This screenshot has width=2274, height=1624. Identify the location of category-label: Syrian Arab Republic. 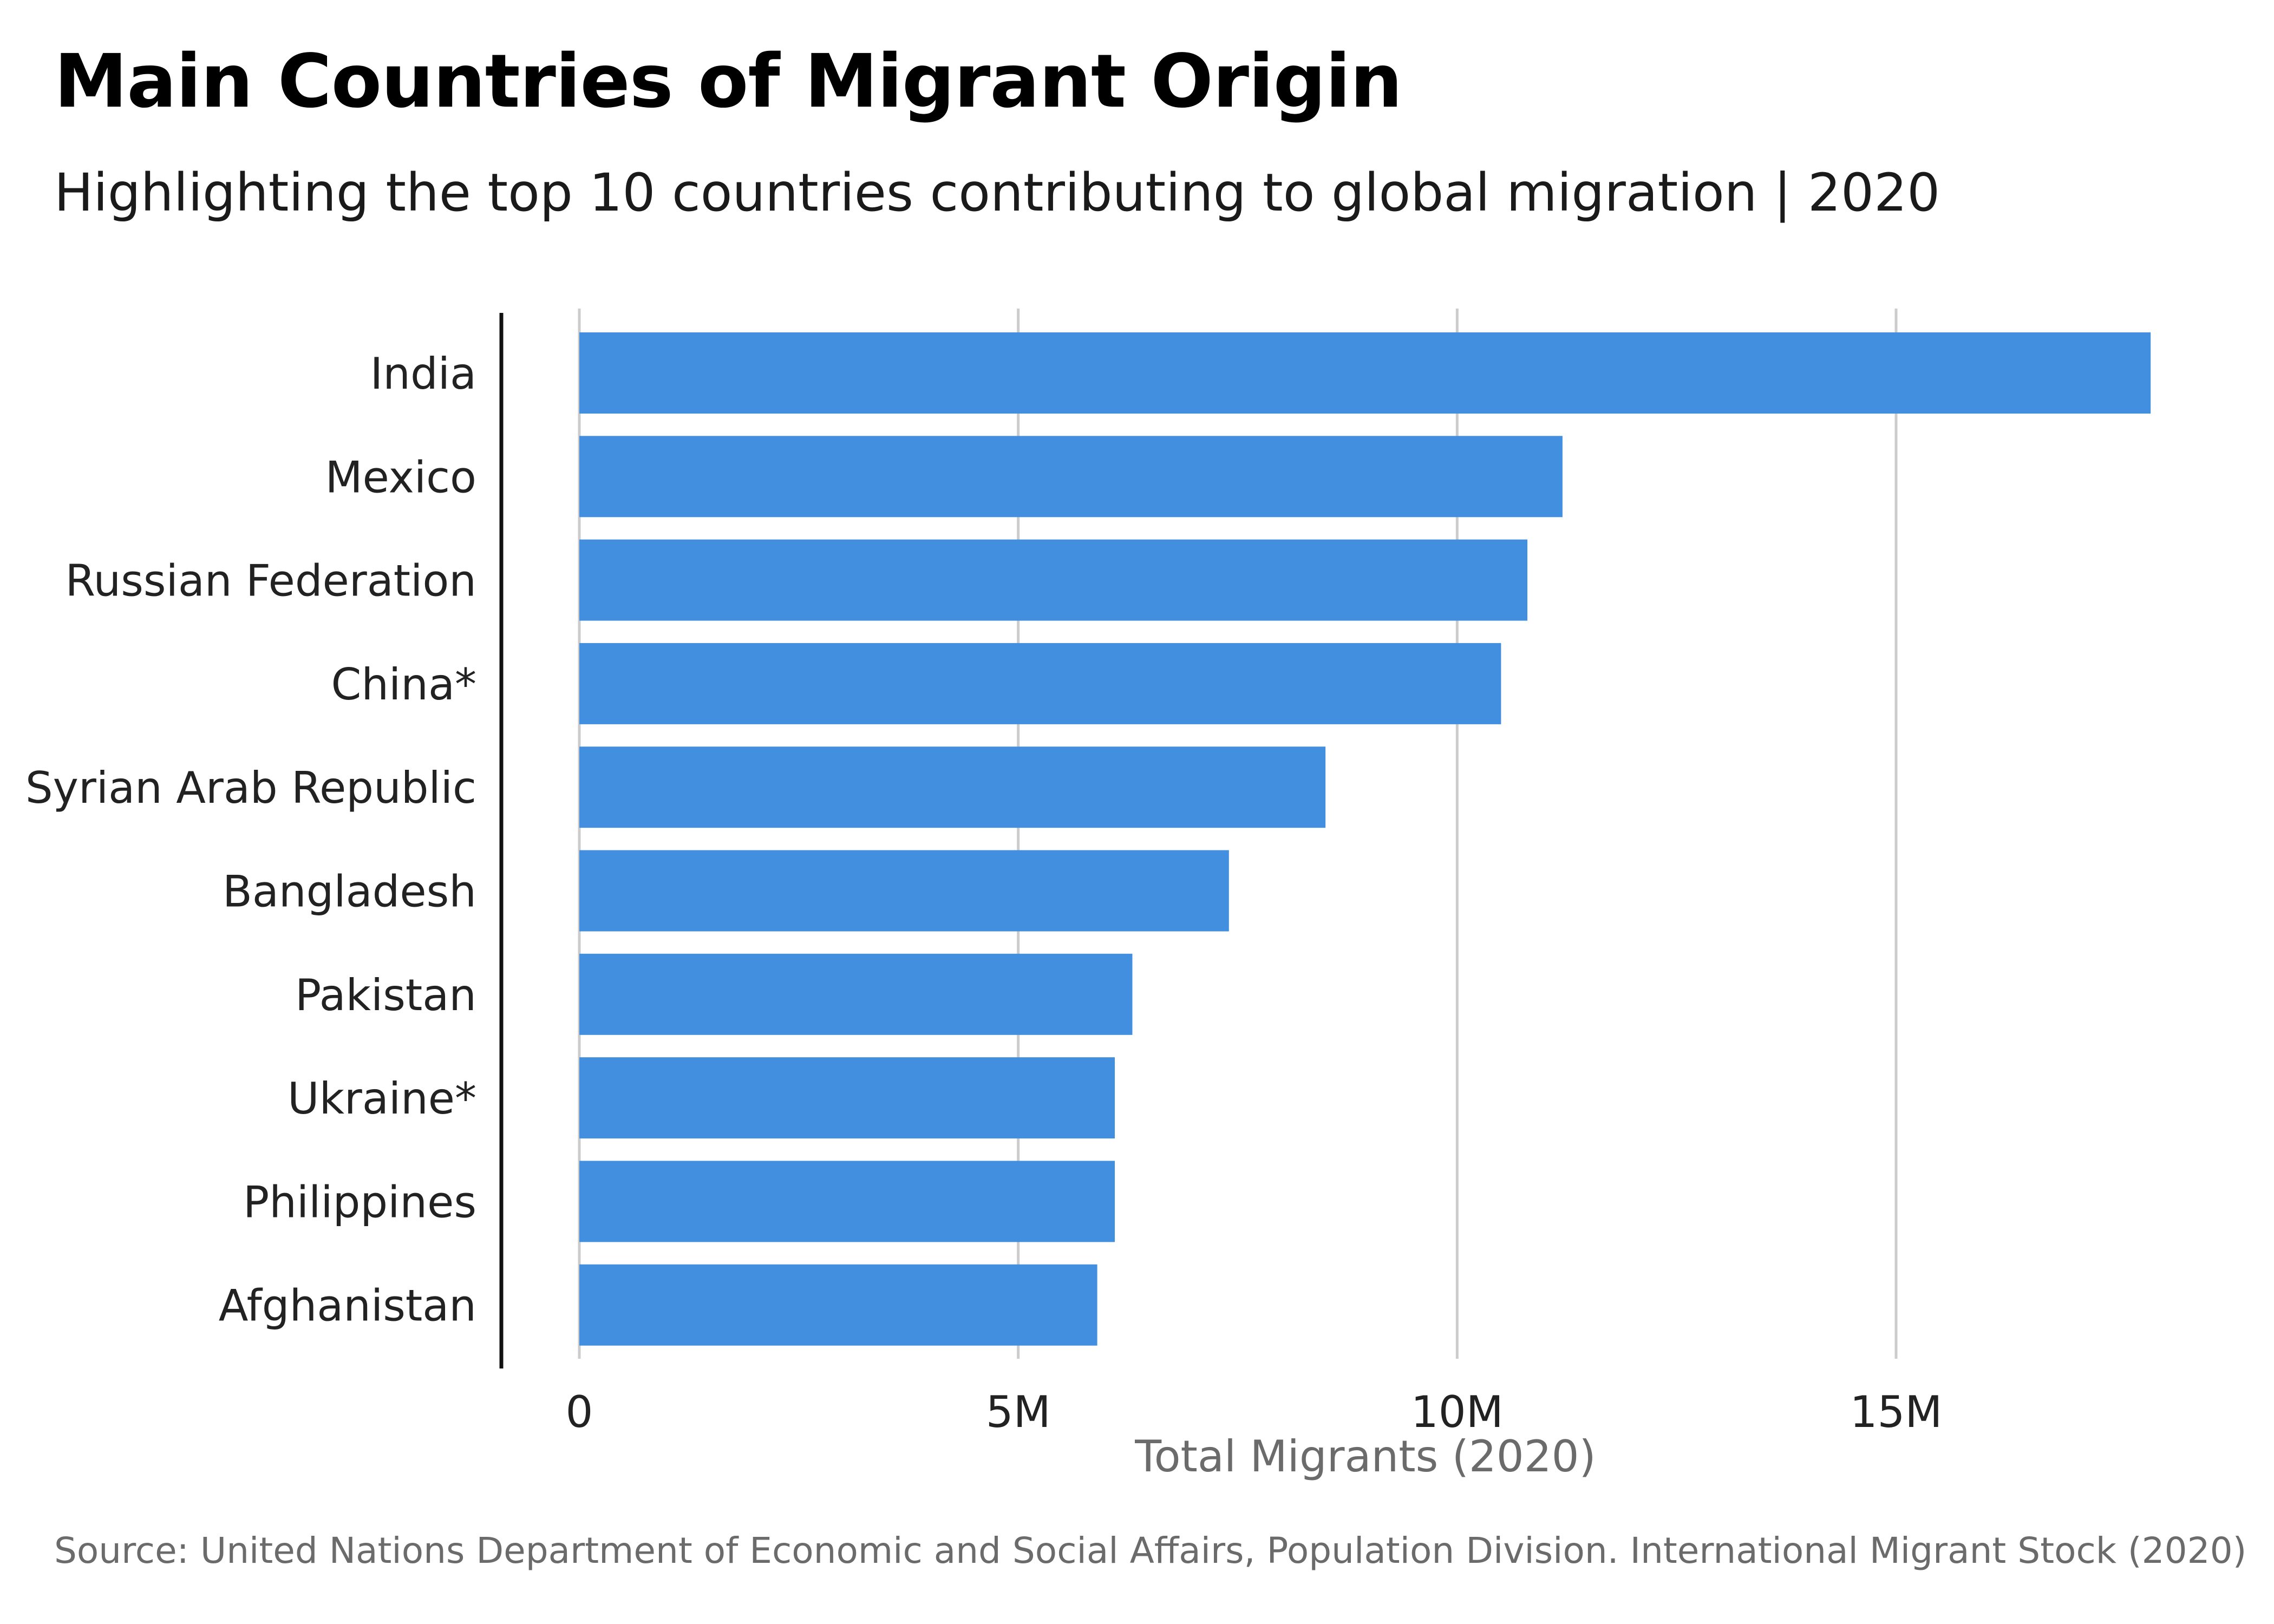
(251, 788).